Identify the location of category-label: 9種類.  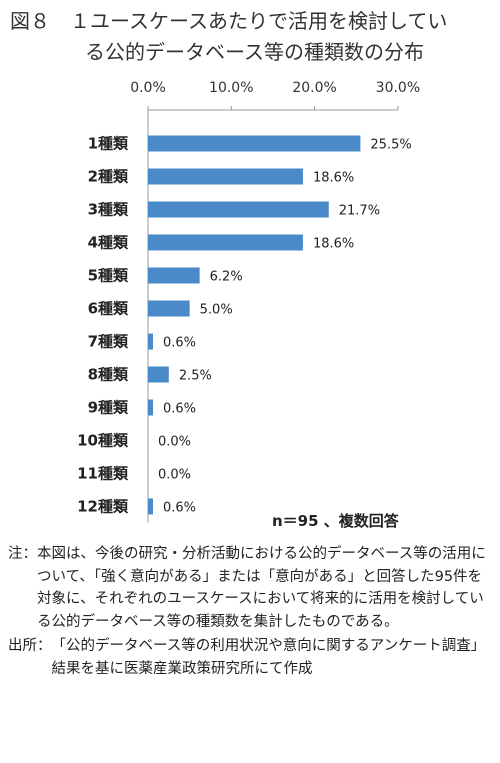
(108, 408).